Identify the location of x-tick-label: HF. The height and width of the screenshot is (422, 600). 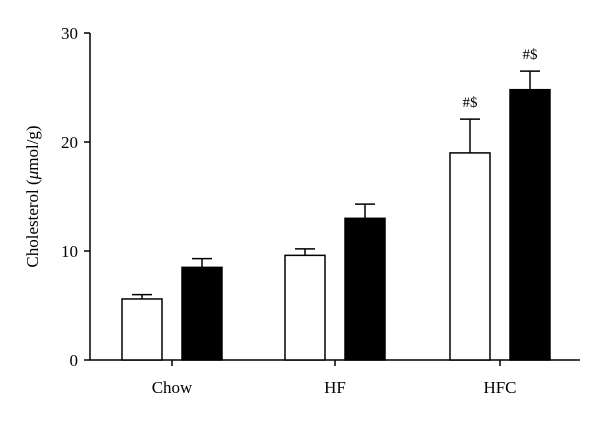
(335, 387).